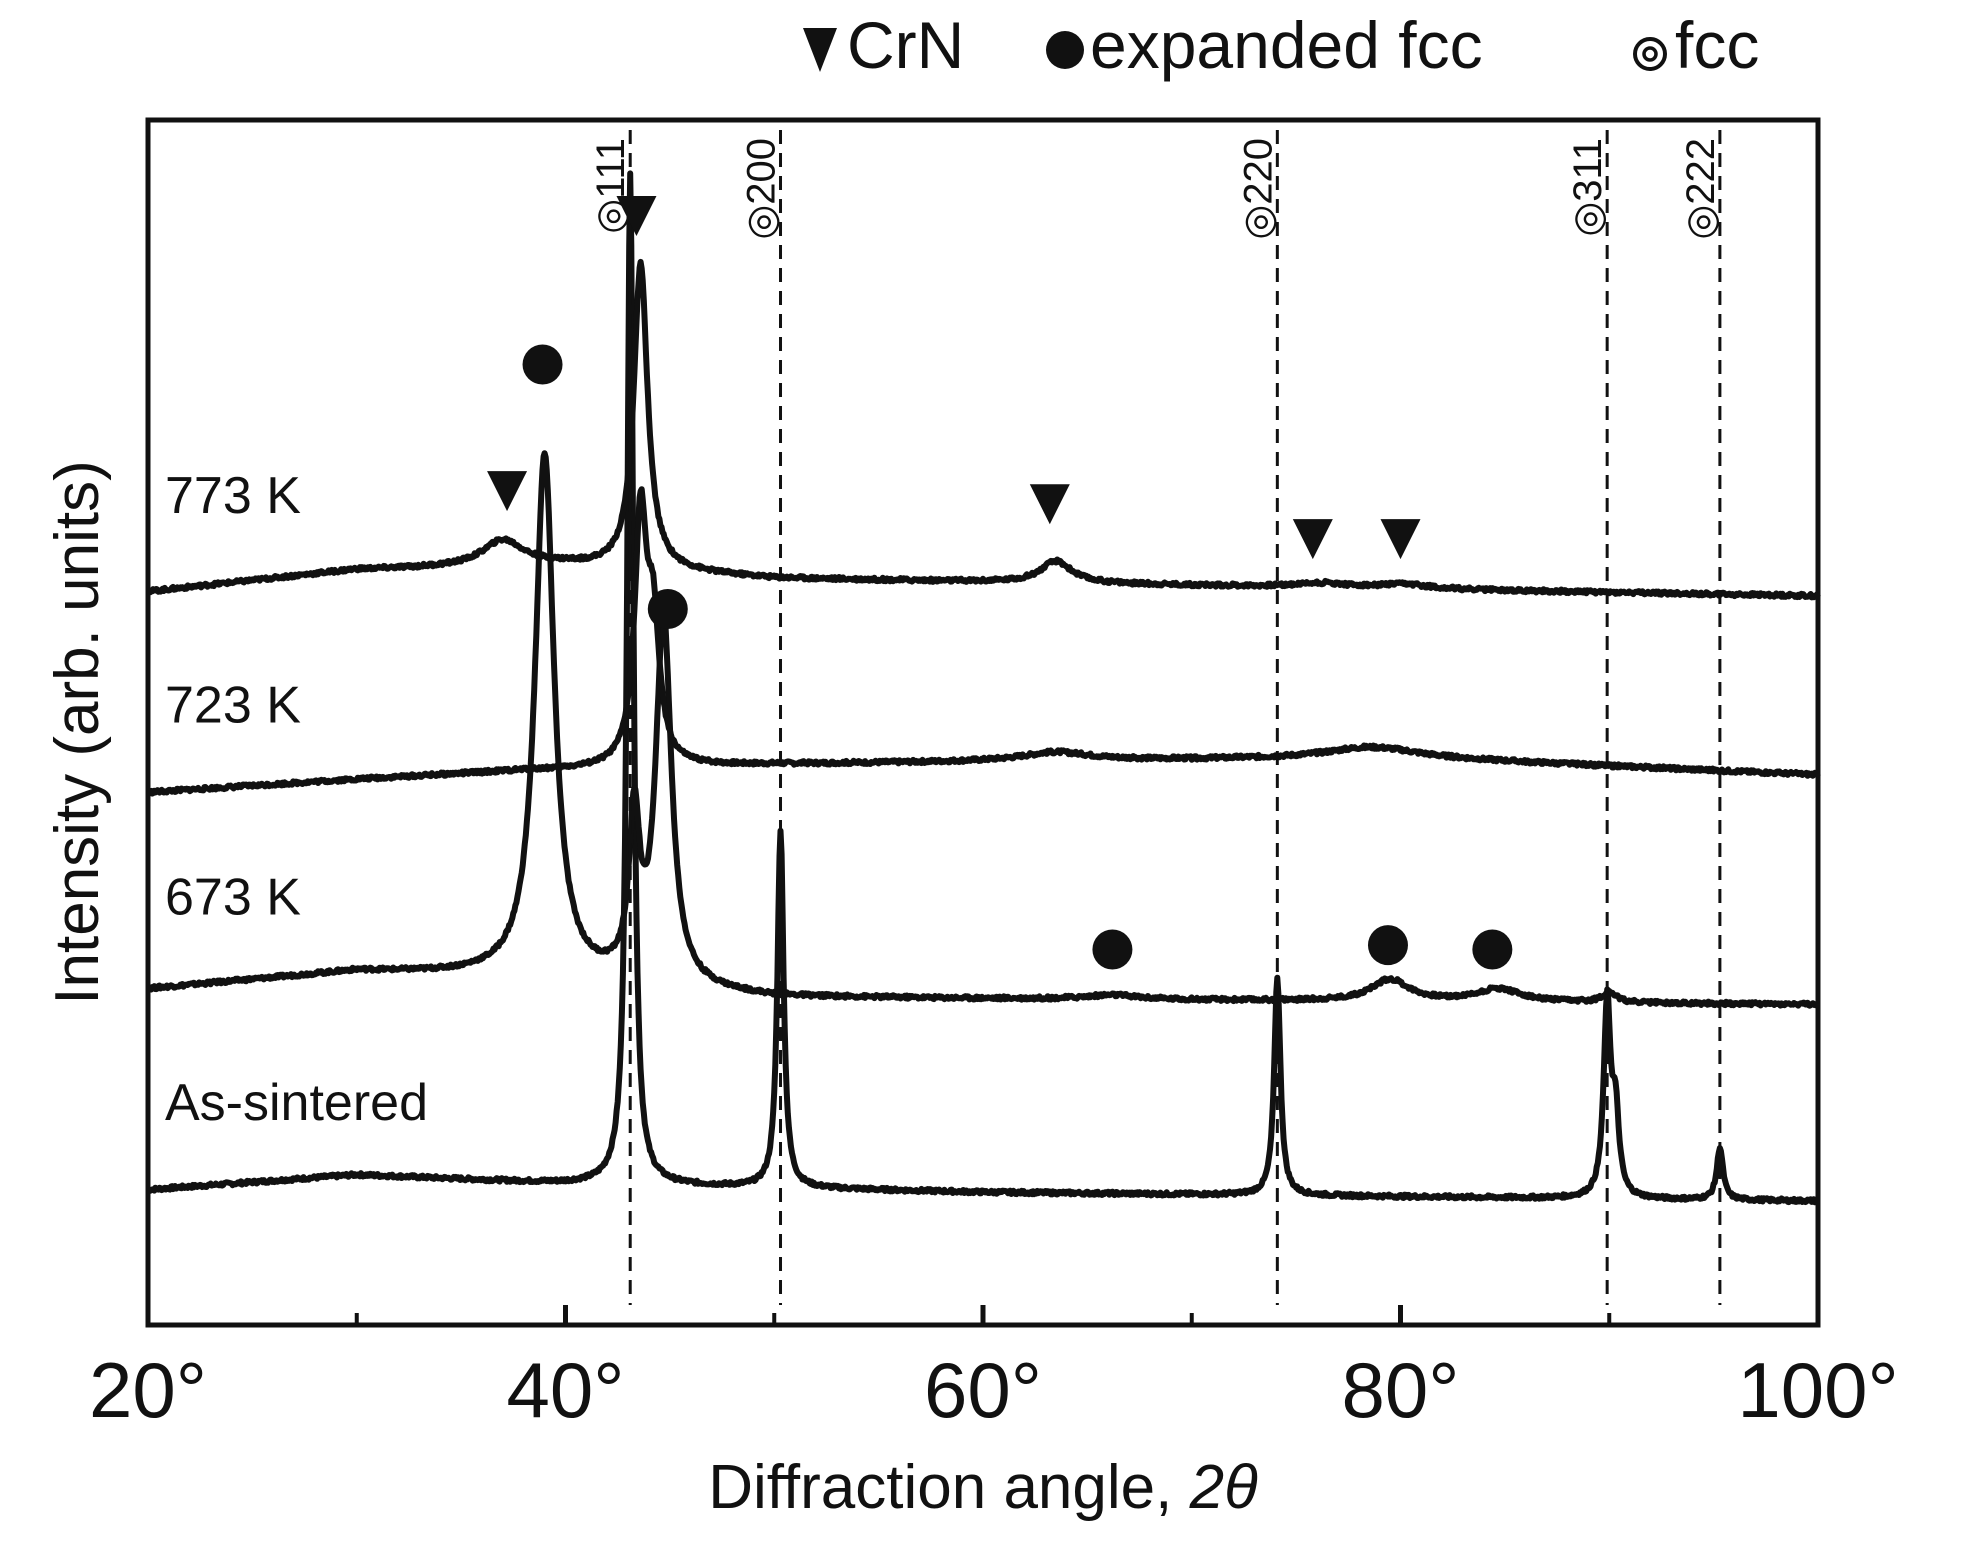 Image resolution: width=1968 pixels, height=1558 pixels. What do you see at coordinates (1223, 1487) in the screenshot?
I see `x-axis-title-symbol: 2θ` at bounding box center [1223, 1487].